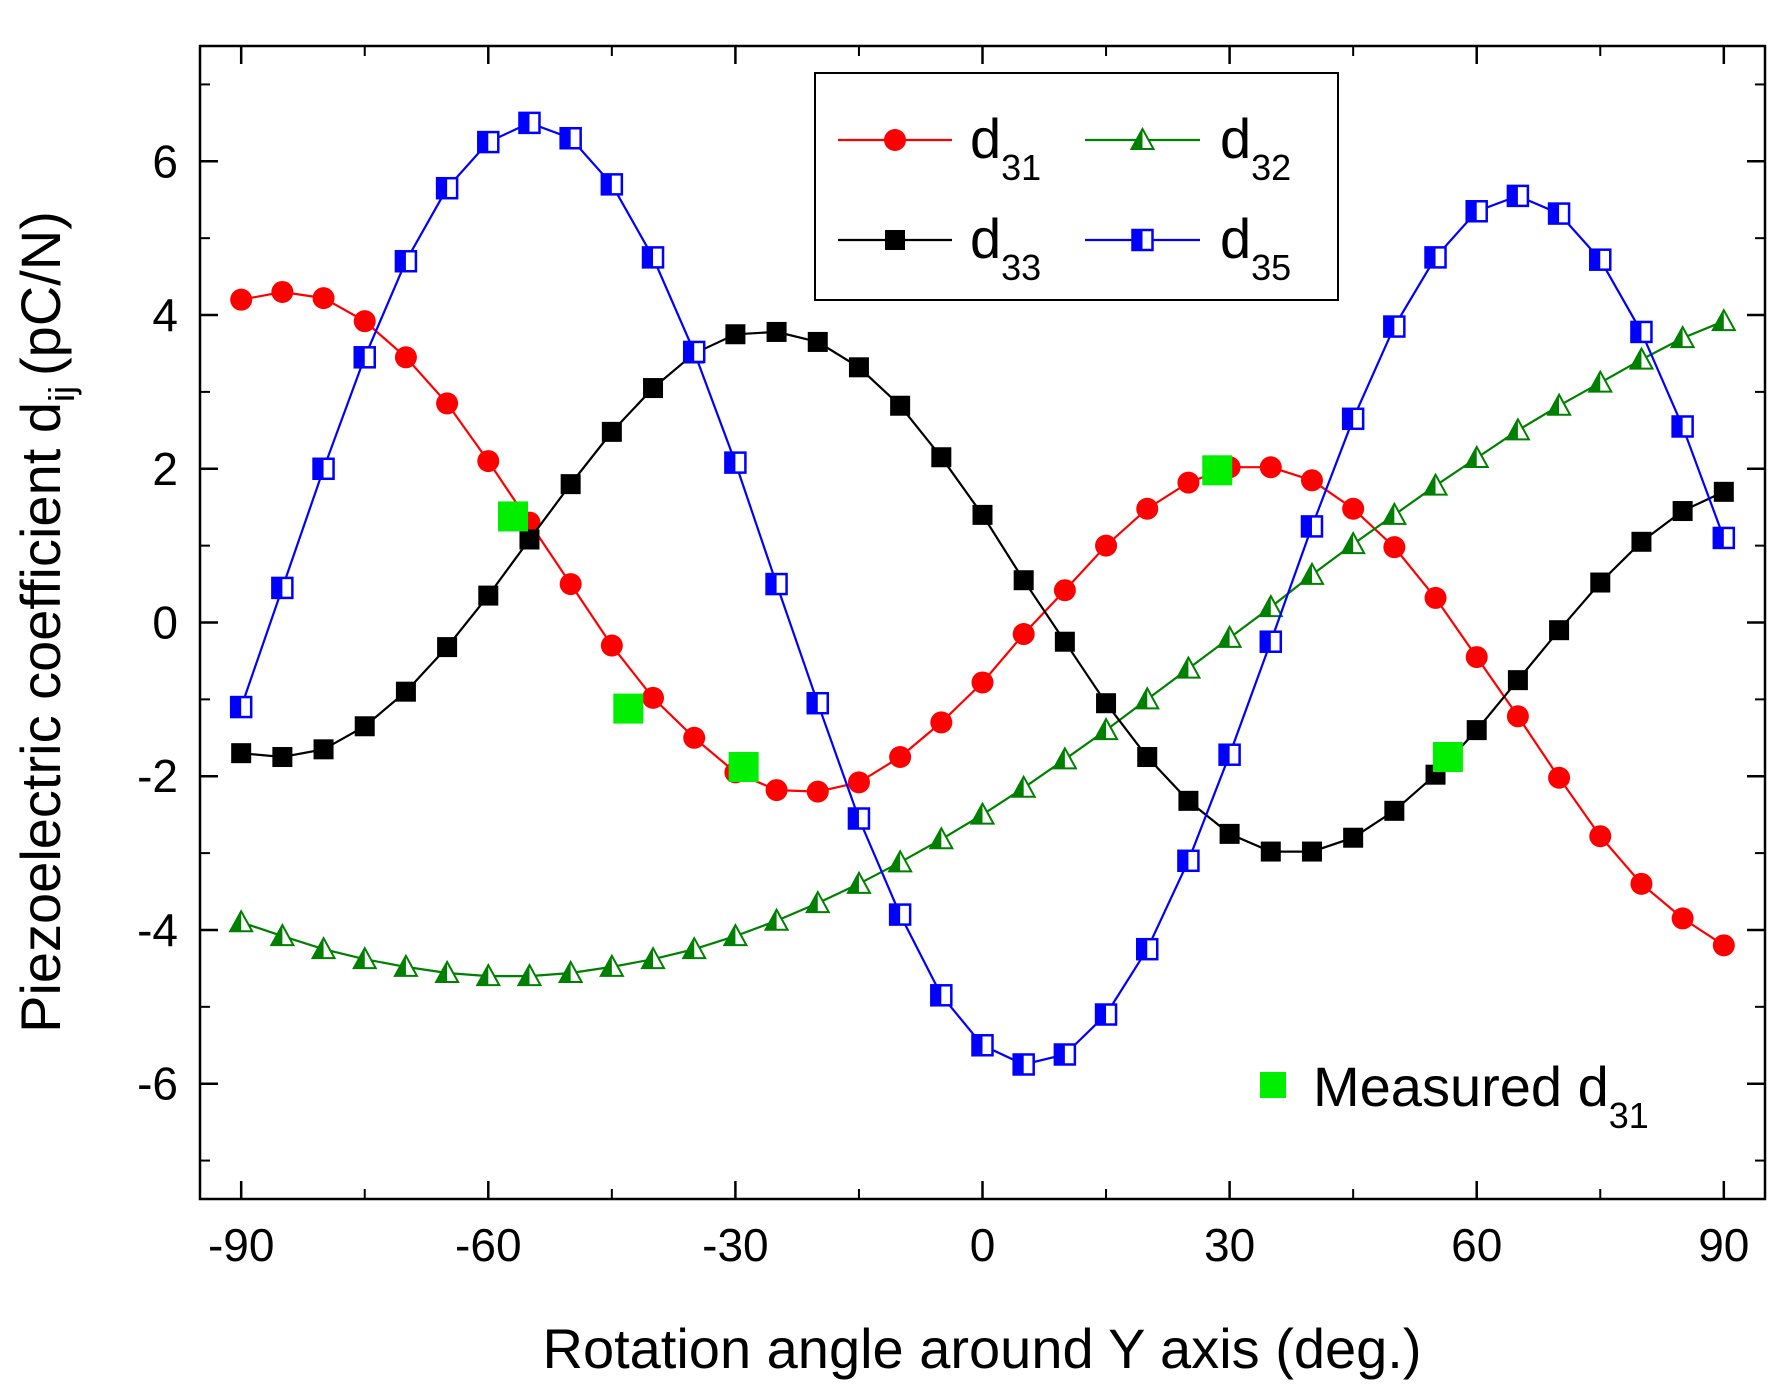  I want to click on y-tick-label: 4, so click(165, 315).